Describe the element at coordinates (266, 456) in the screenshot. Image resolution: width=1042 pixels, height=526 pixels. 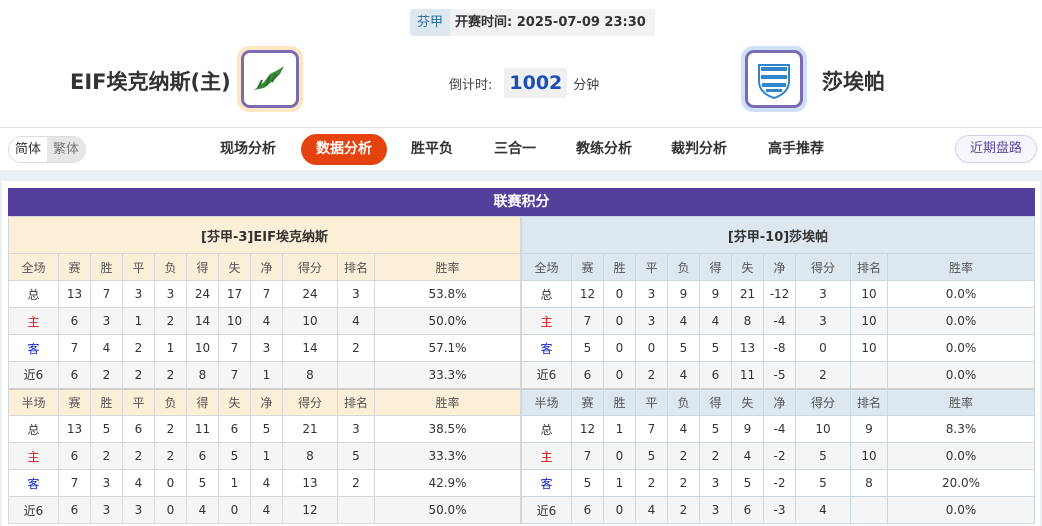
I see `cell: 1` at that location.